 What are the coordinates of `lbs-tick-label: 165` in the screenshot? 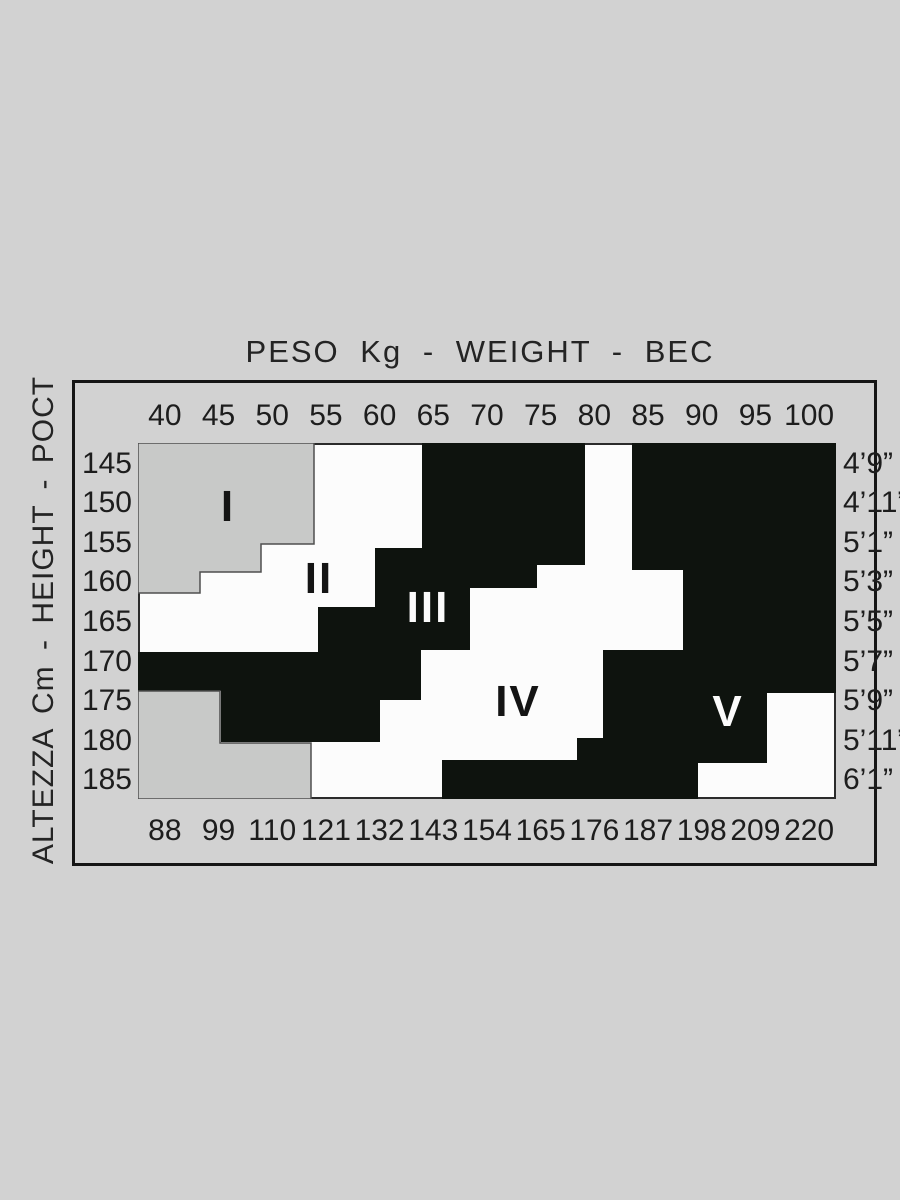 It's located at (540, 830).